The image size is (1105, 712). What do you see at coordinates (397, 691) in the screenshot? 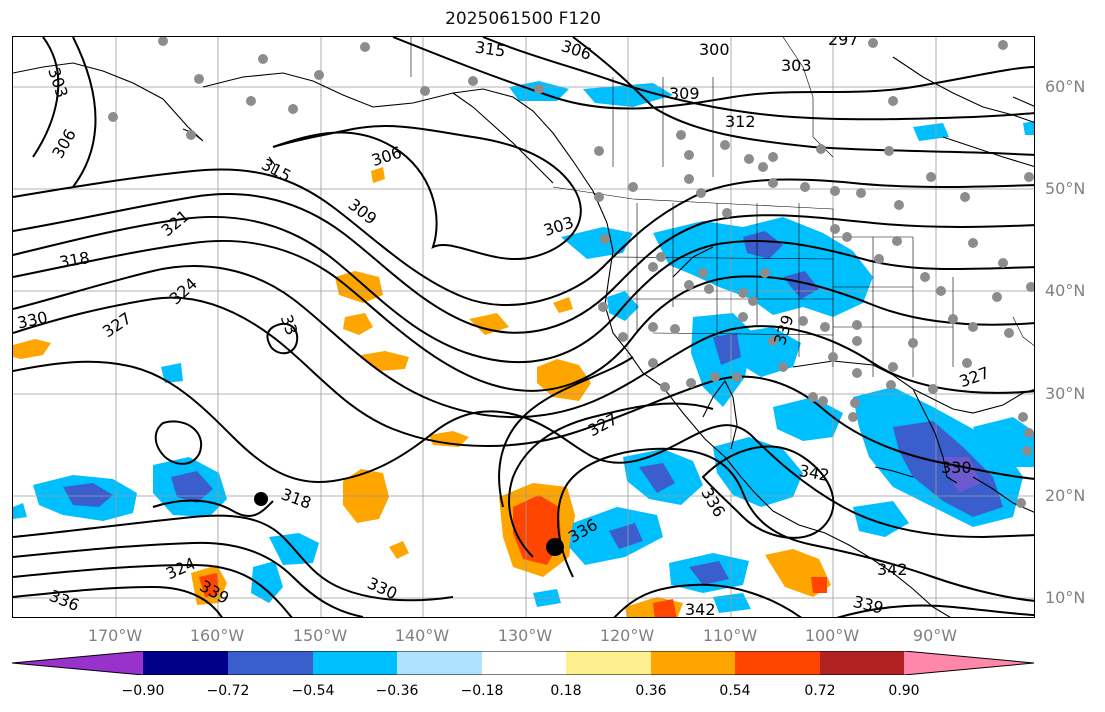
I see `colorbar-tick: −0.36` at bounding box center [397, 691].